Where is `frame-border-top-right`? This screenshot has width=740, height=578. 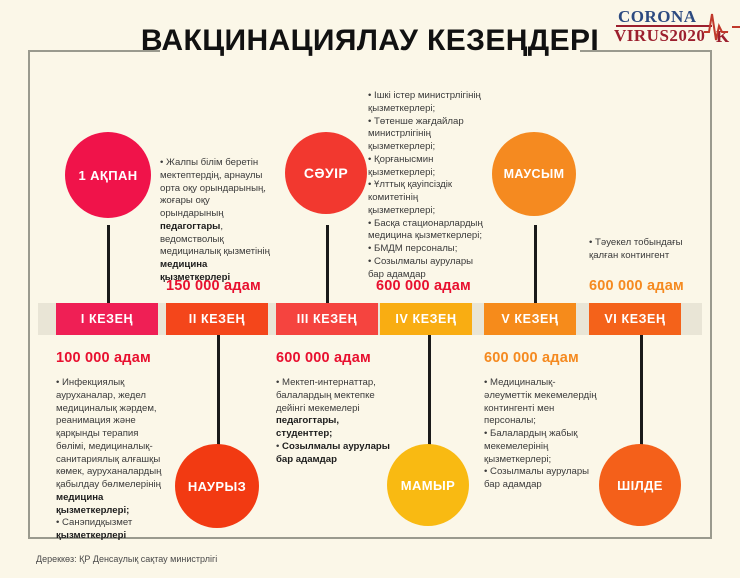 frame-border-top-right is located at coordinates (646, 51).